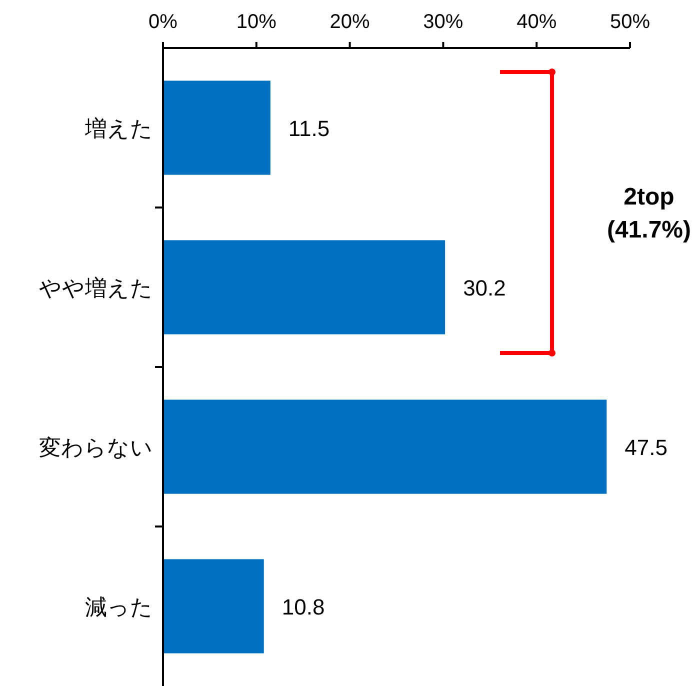 The height and width of the screenshot is (686, 695). Describe the element at coordinates (118, 128) in the screenshot. I see `y-tick-label: 増えた` at that location.